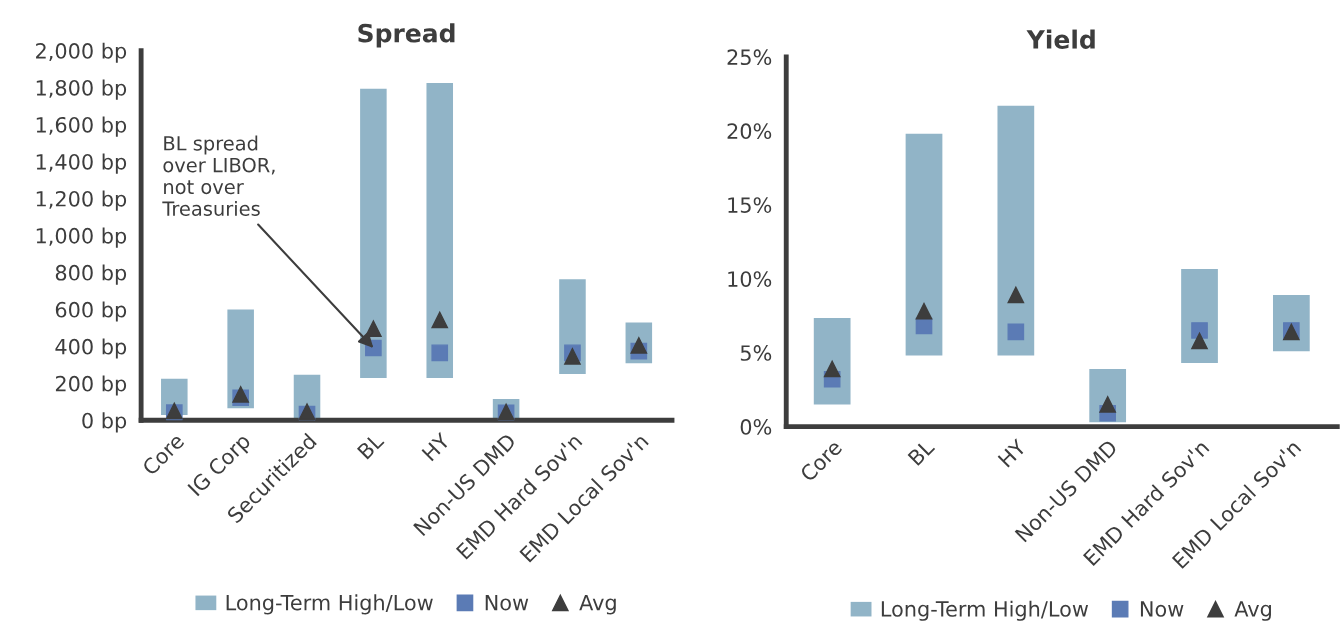  I want to click on y-tick-label: 5%, so click(756, 353).